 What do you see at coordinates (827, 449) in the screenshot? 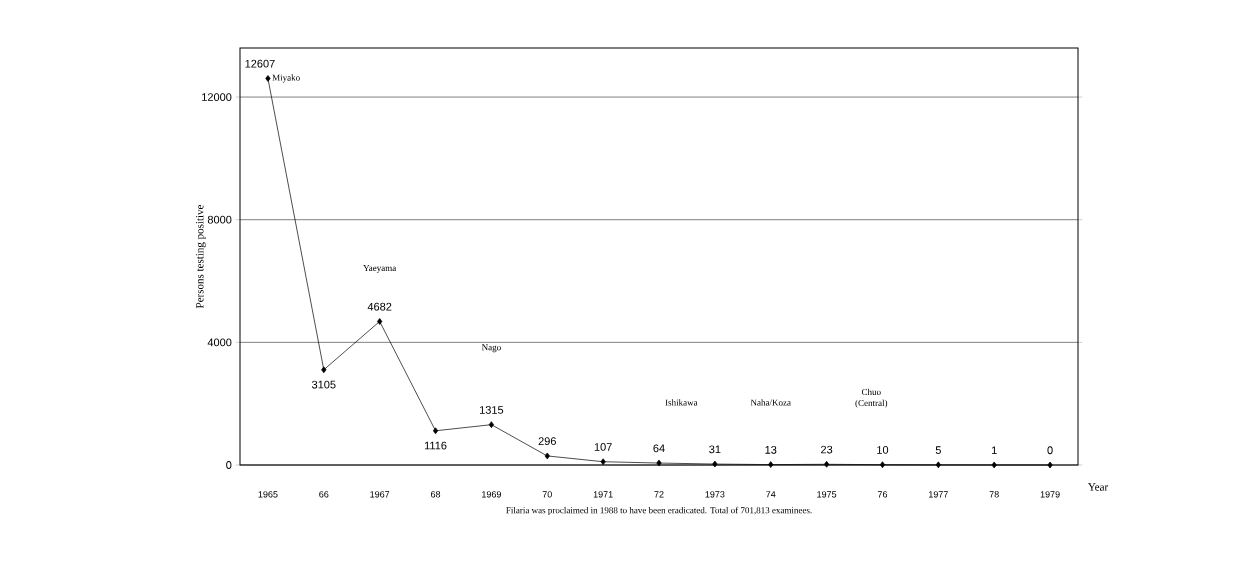
I see `data-label: 23` at bounding box center [827, 449].